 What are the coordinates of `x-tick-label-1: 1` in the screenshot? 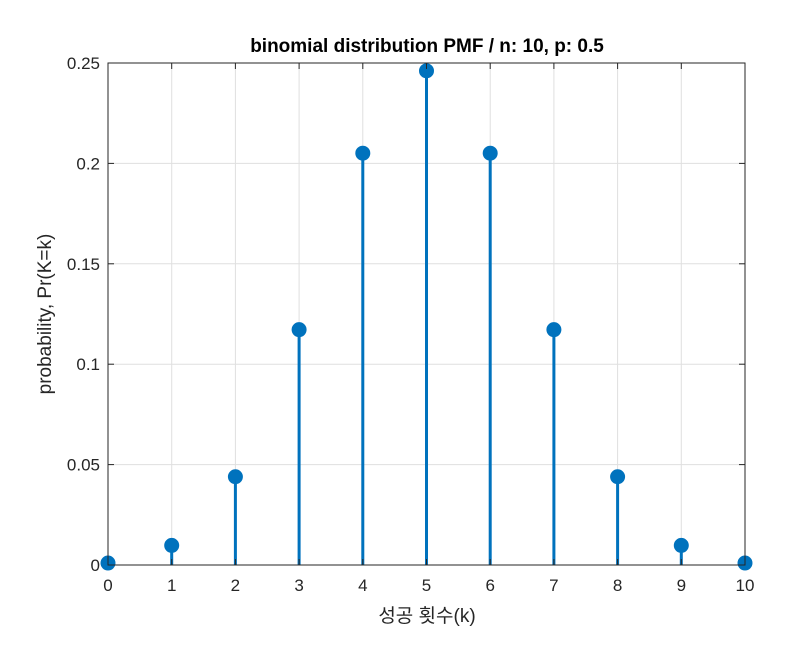 It's located at (171, 585).